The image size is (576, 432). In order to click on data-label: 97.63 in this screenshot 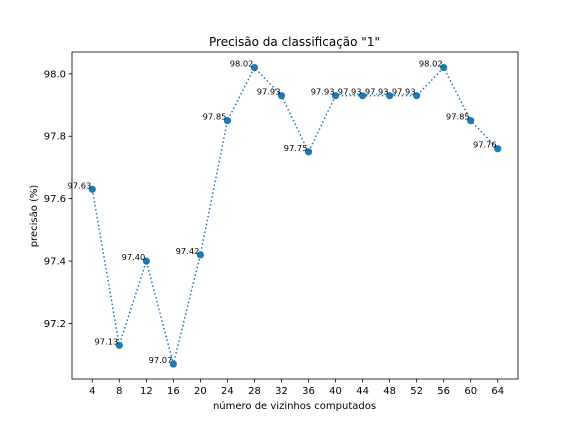, I will do `click(80, 185)`.